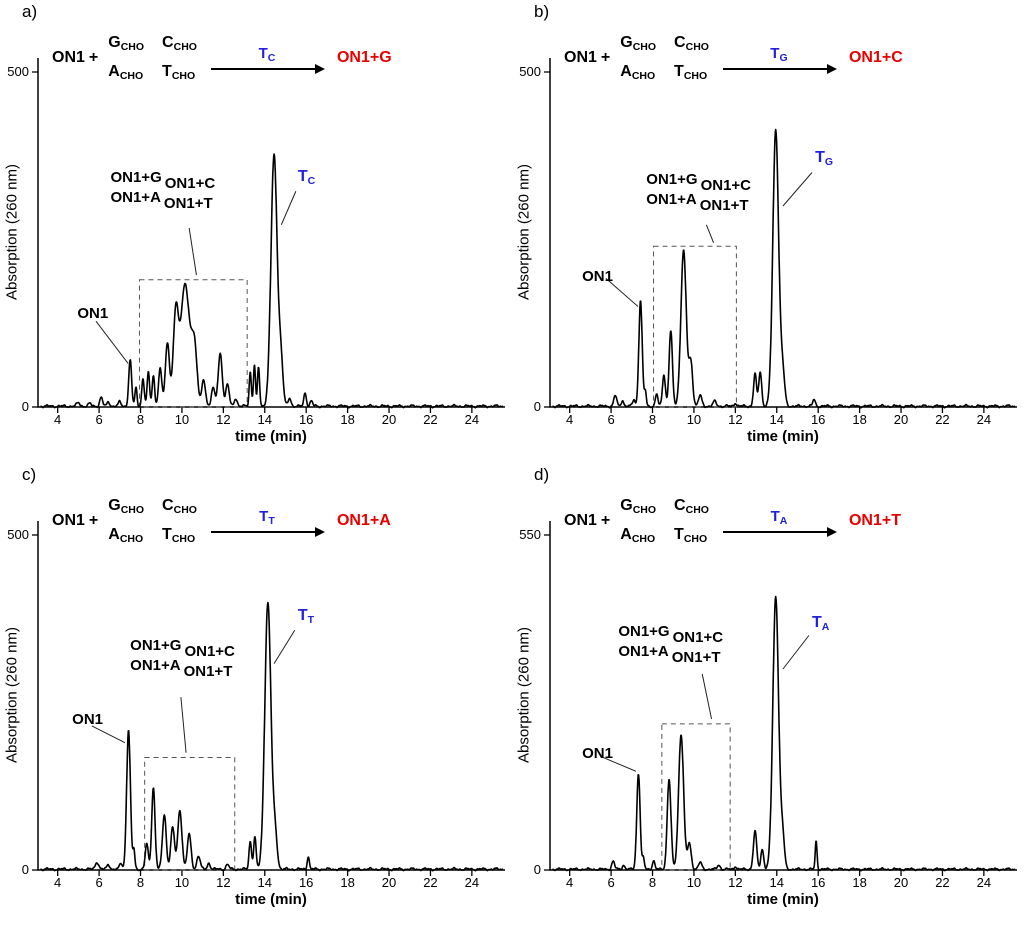  I want to click on aldehyde-t: TCHO, so click(179, 535).